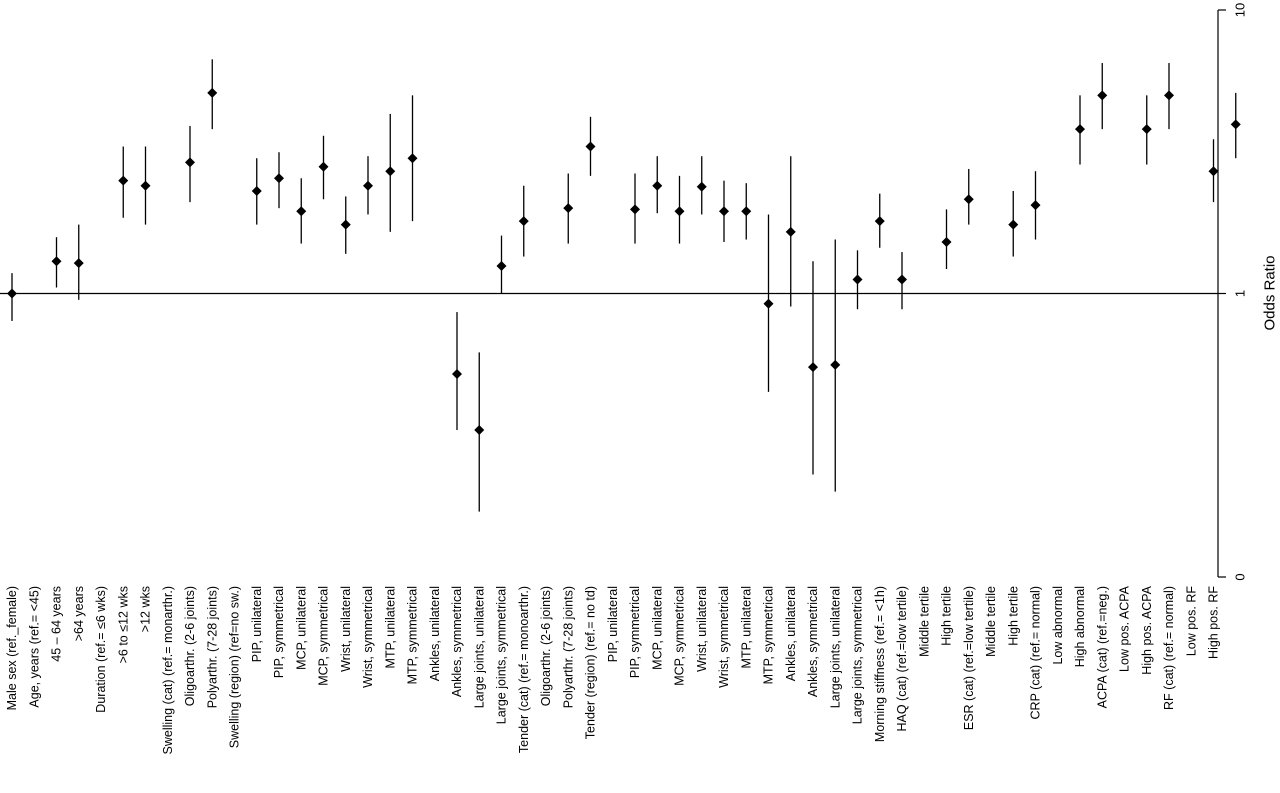  Describe the element at coordinates (1240, 10) in the screenshot. I see `y-tick-label: 10` at that location.